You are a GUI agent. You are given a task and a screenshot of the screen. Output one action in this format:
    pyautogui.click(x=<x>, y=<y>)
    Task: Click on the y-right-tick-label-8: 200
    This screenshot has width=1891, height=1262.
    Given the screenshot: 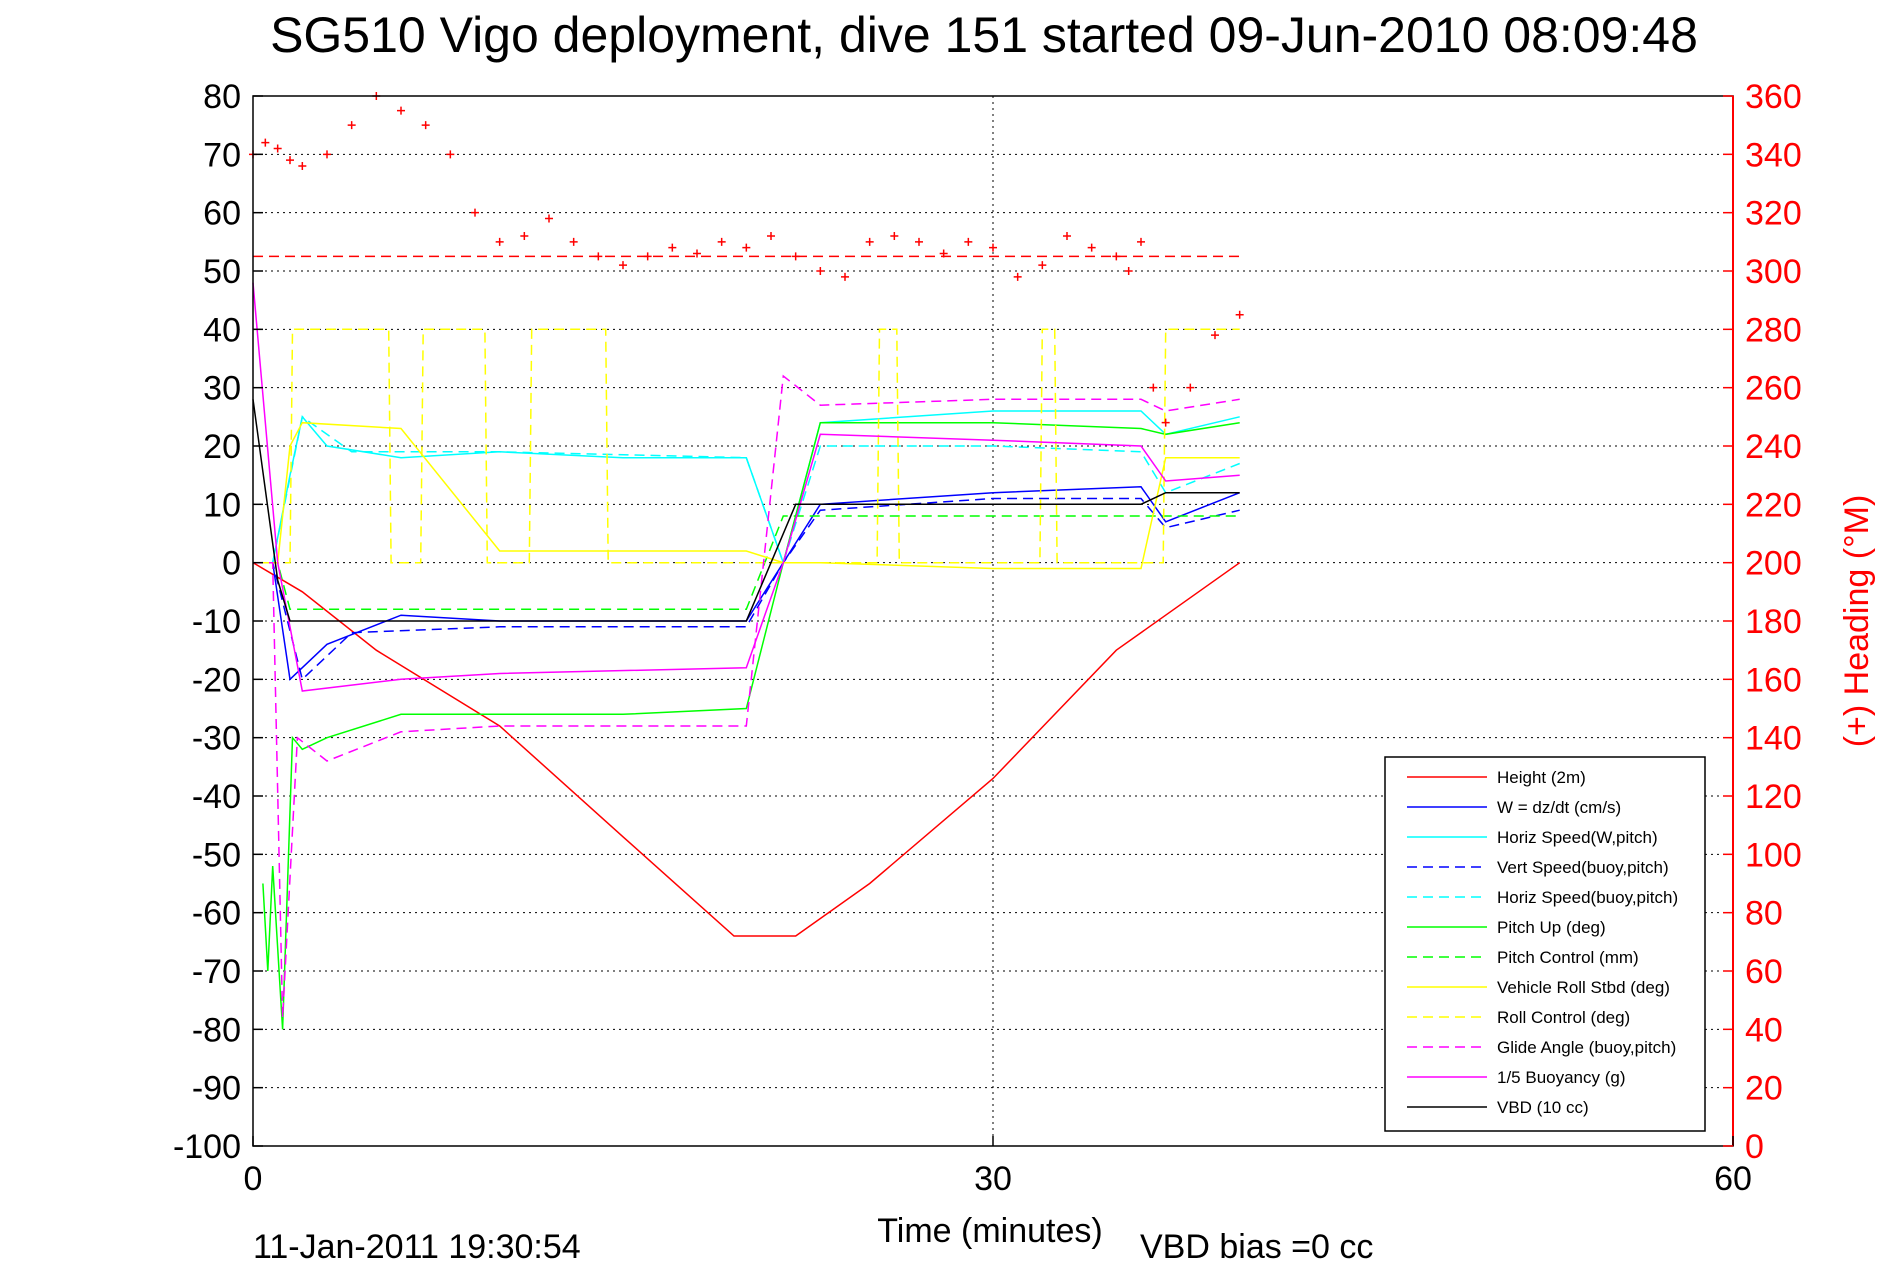 What is the action you would take?
    pyautogui.click(x=1773, y=564)
    